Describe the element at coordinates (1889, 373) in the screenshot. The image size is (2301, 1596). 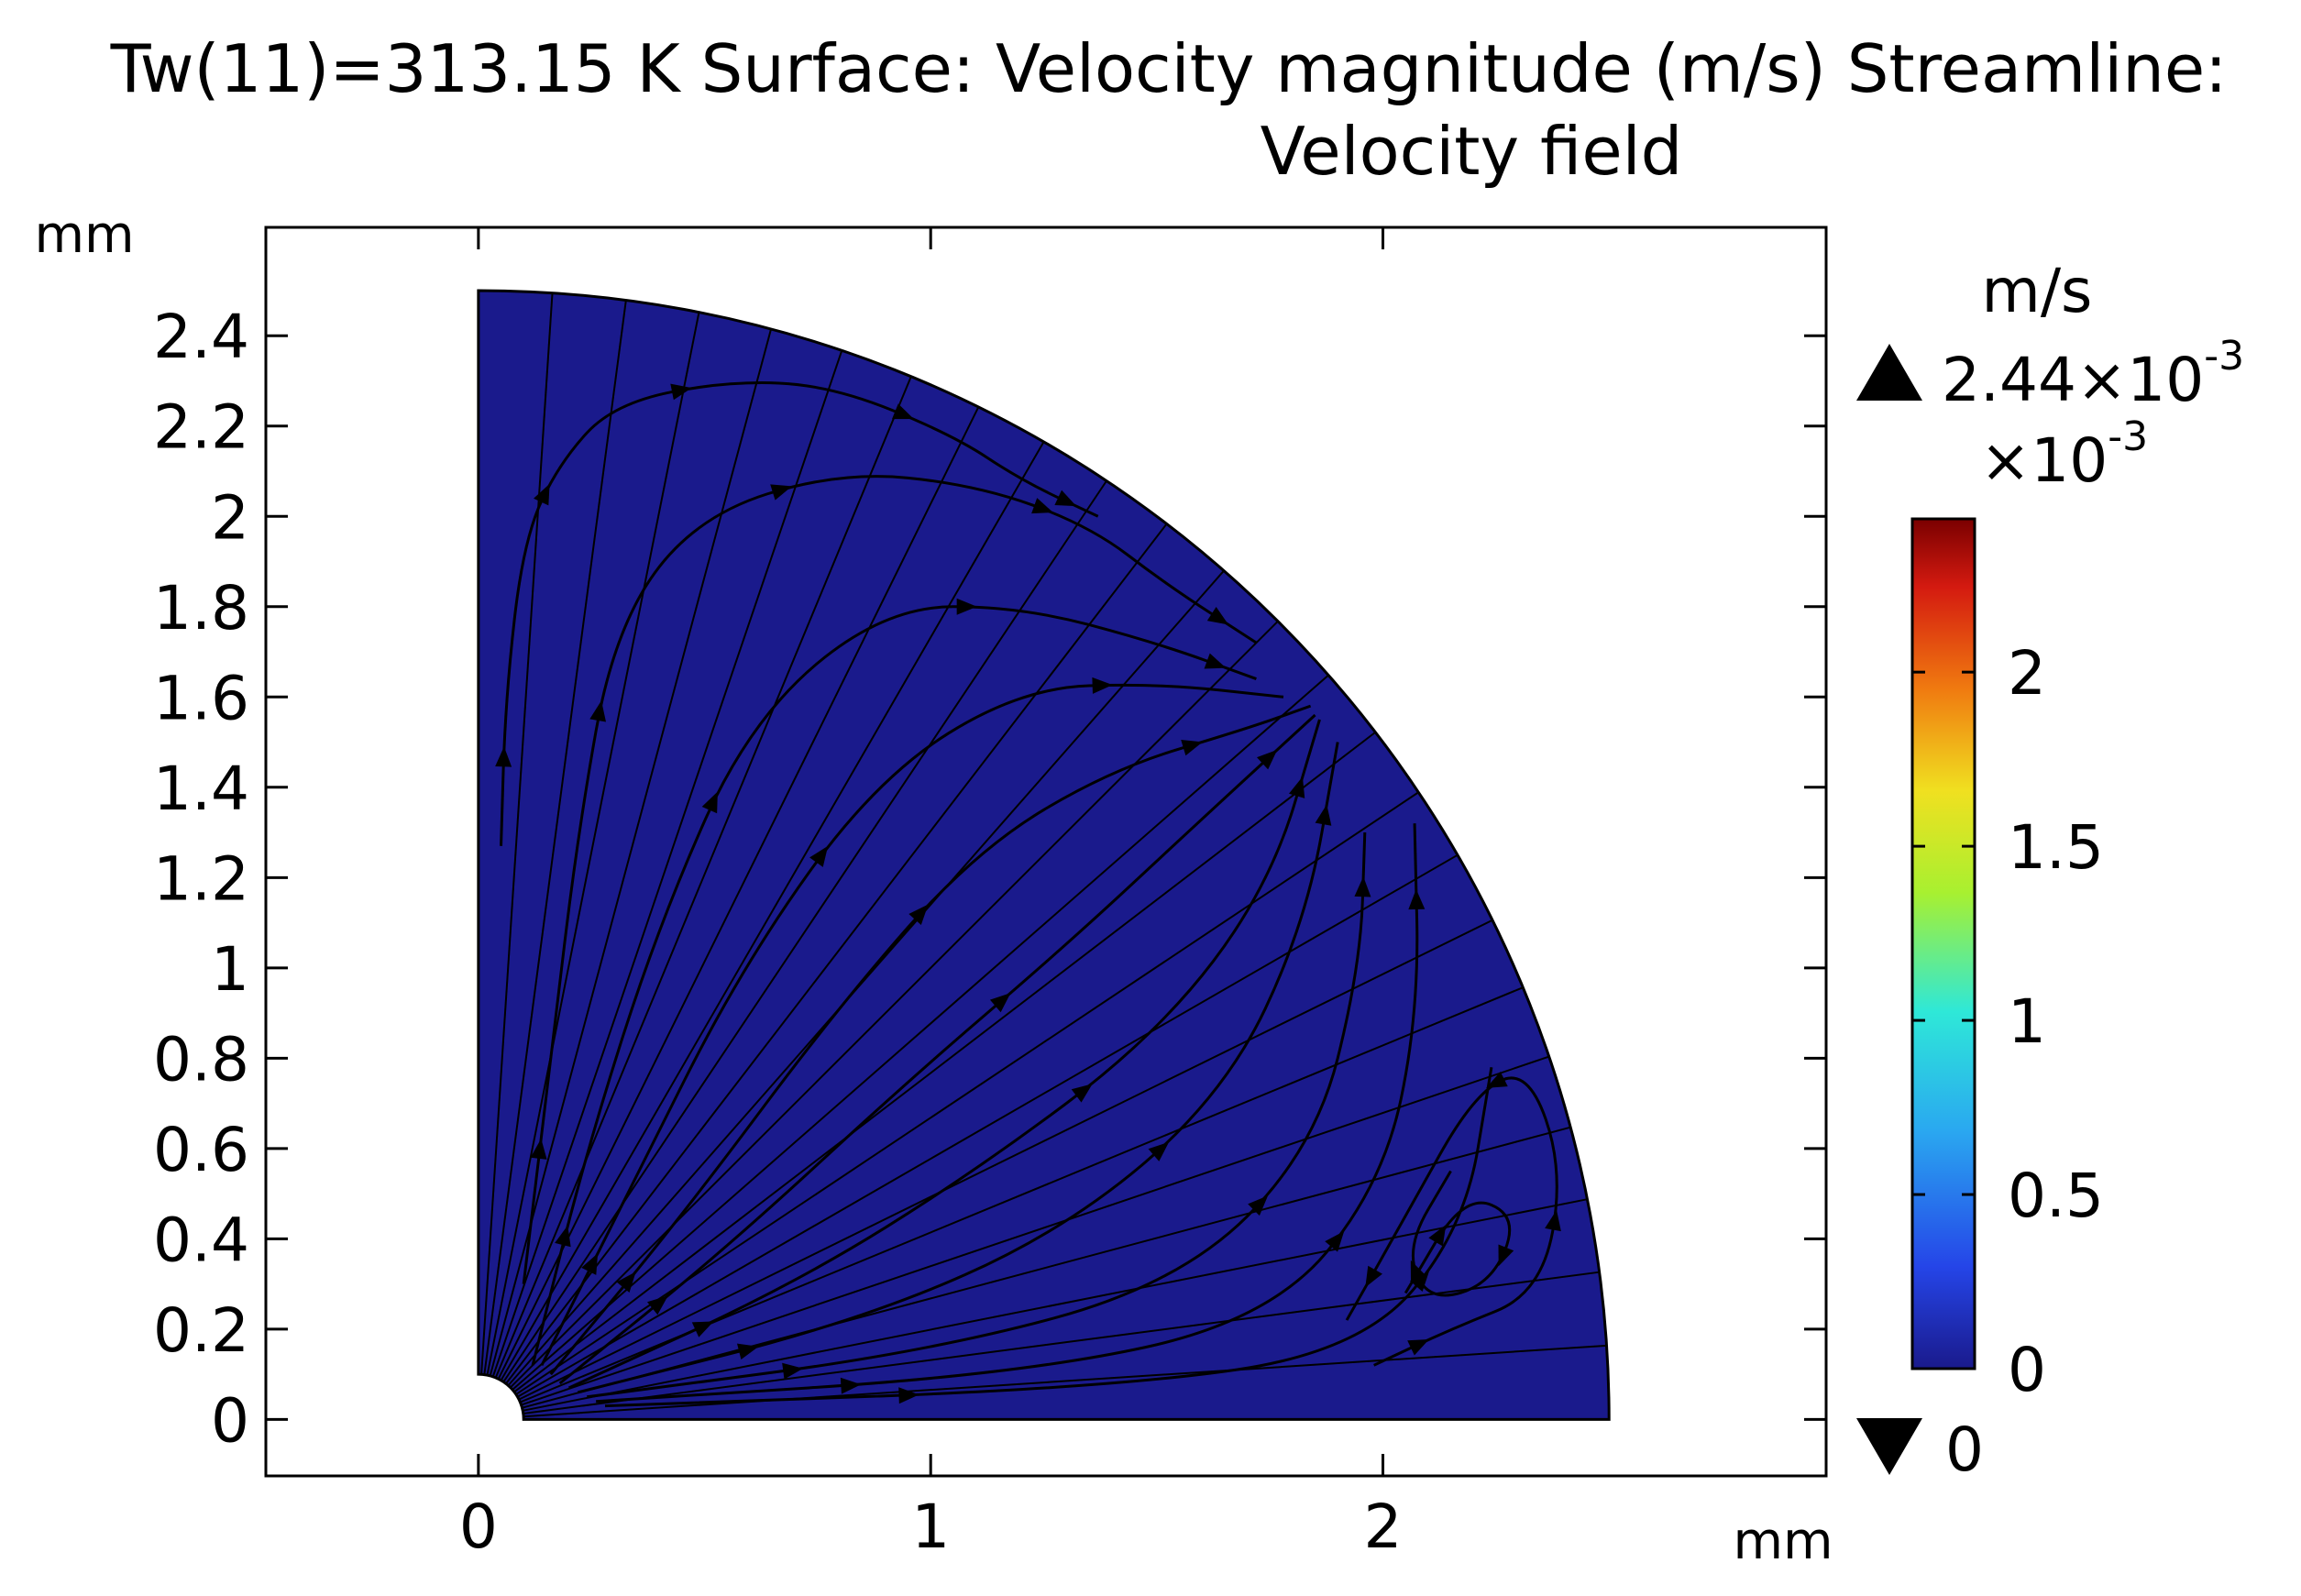
I see `max-triangle-icon` at that location.